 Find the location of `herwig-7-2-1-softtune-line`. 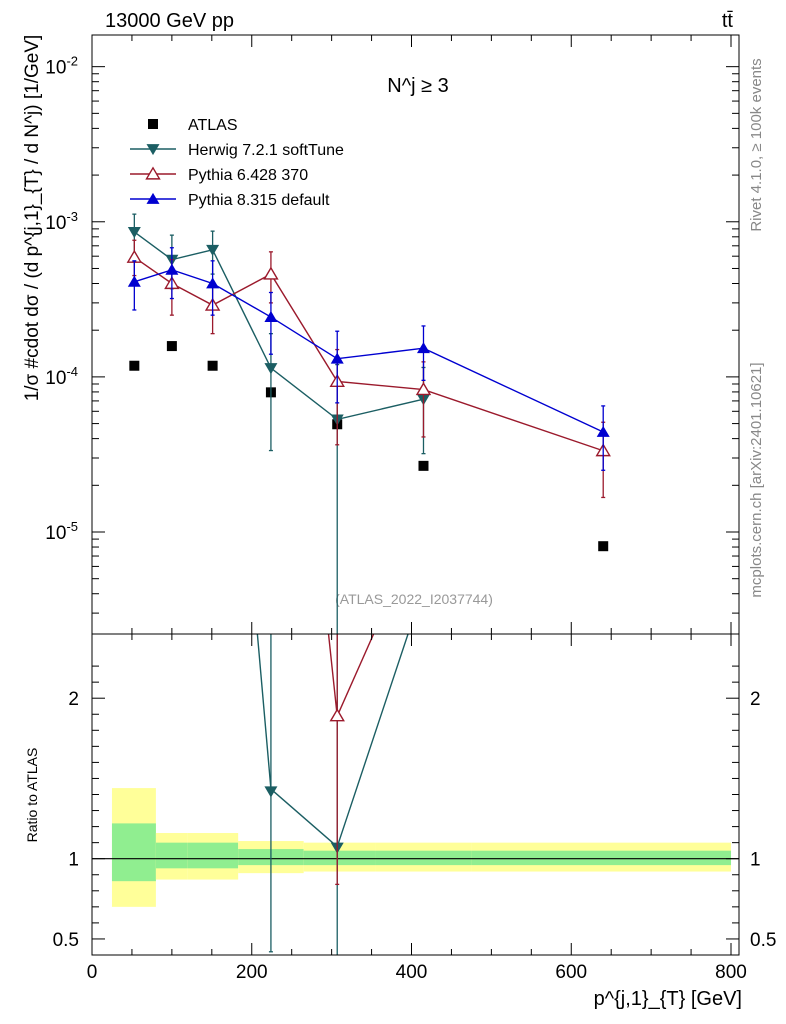

herwig-7-2-1-softtune-line is located at coordinates (278, 326).